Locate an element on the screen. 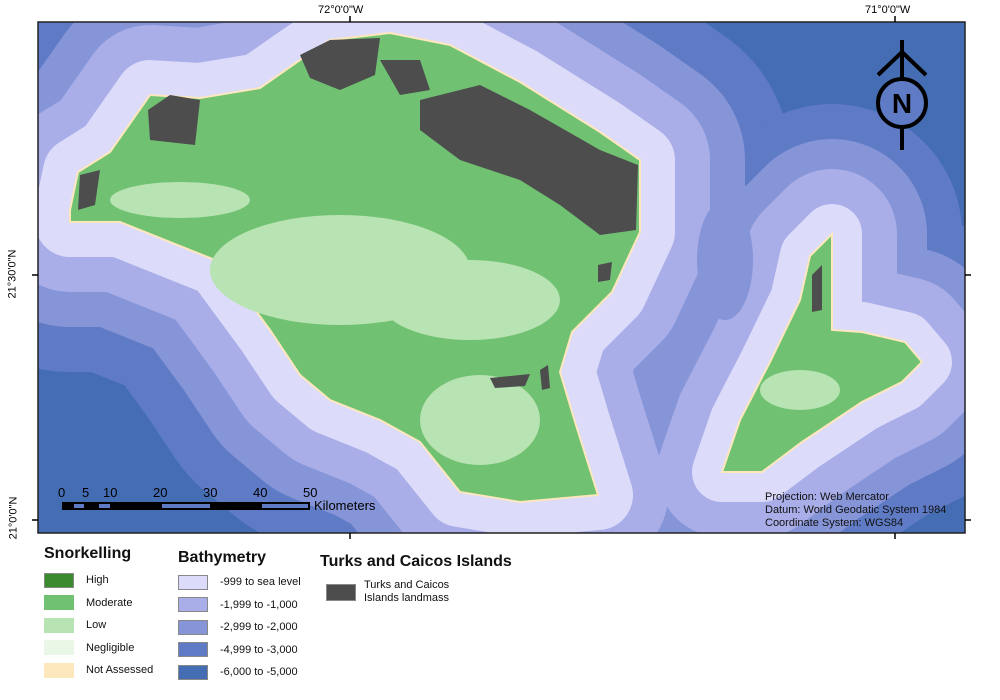 This screenshot has height=700, width=1000. legend-item-not-assessed: Not Assessed is located at coordinates (98, 670).